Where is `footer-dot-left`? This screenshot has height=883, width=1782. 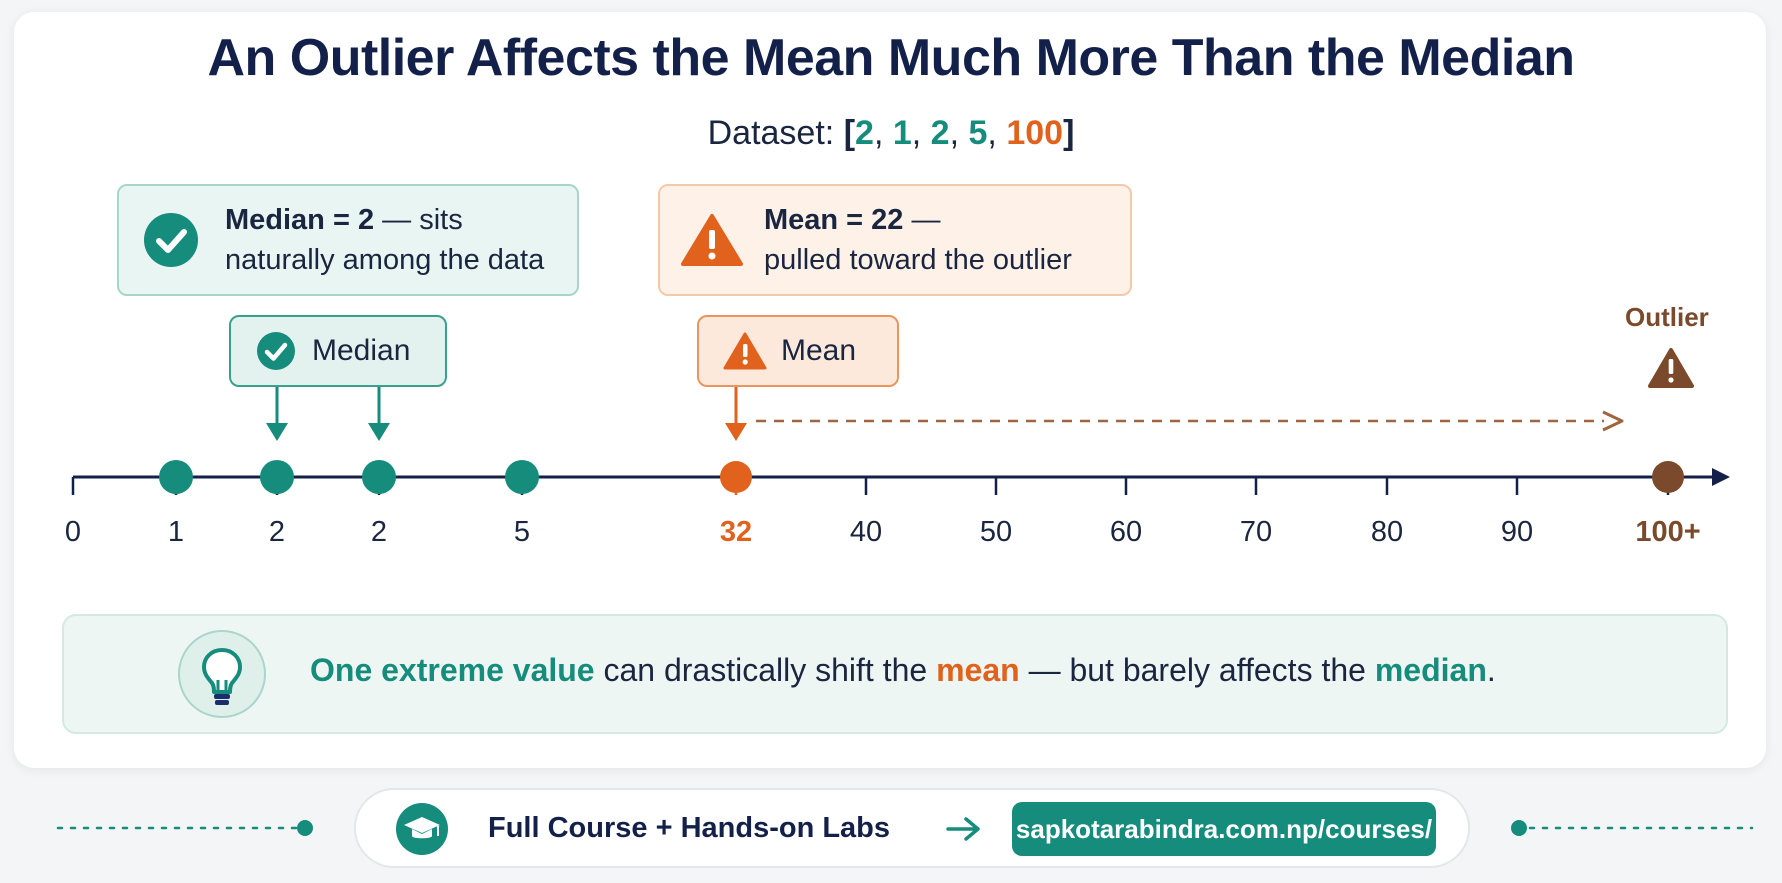 footer-dot-left is located at coordinates (305, 828).